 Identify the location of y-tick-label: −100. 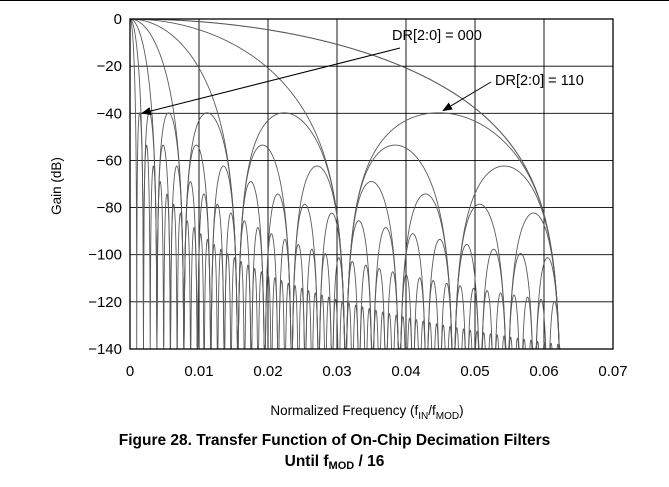
(105, 255).